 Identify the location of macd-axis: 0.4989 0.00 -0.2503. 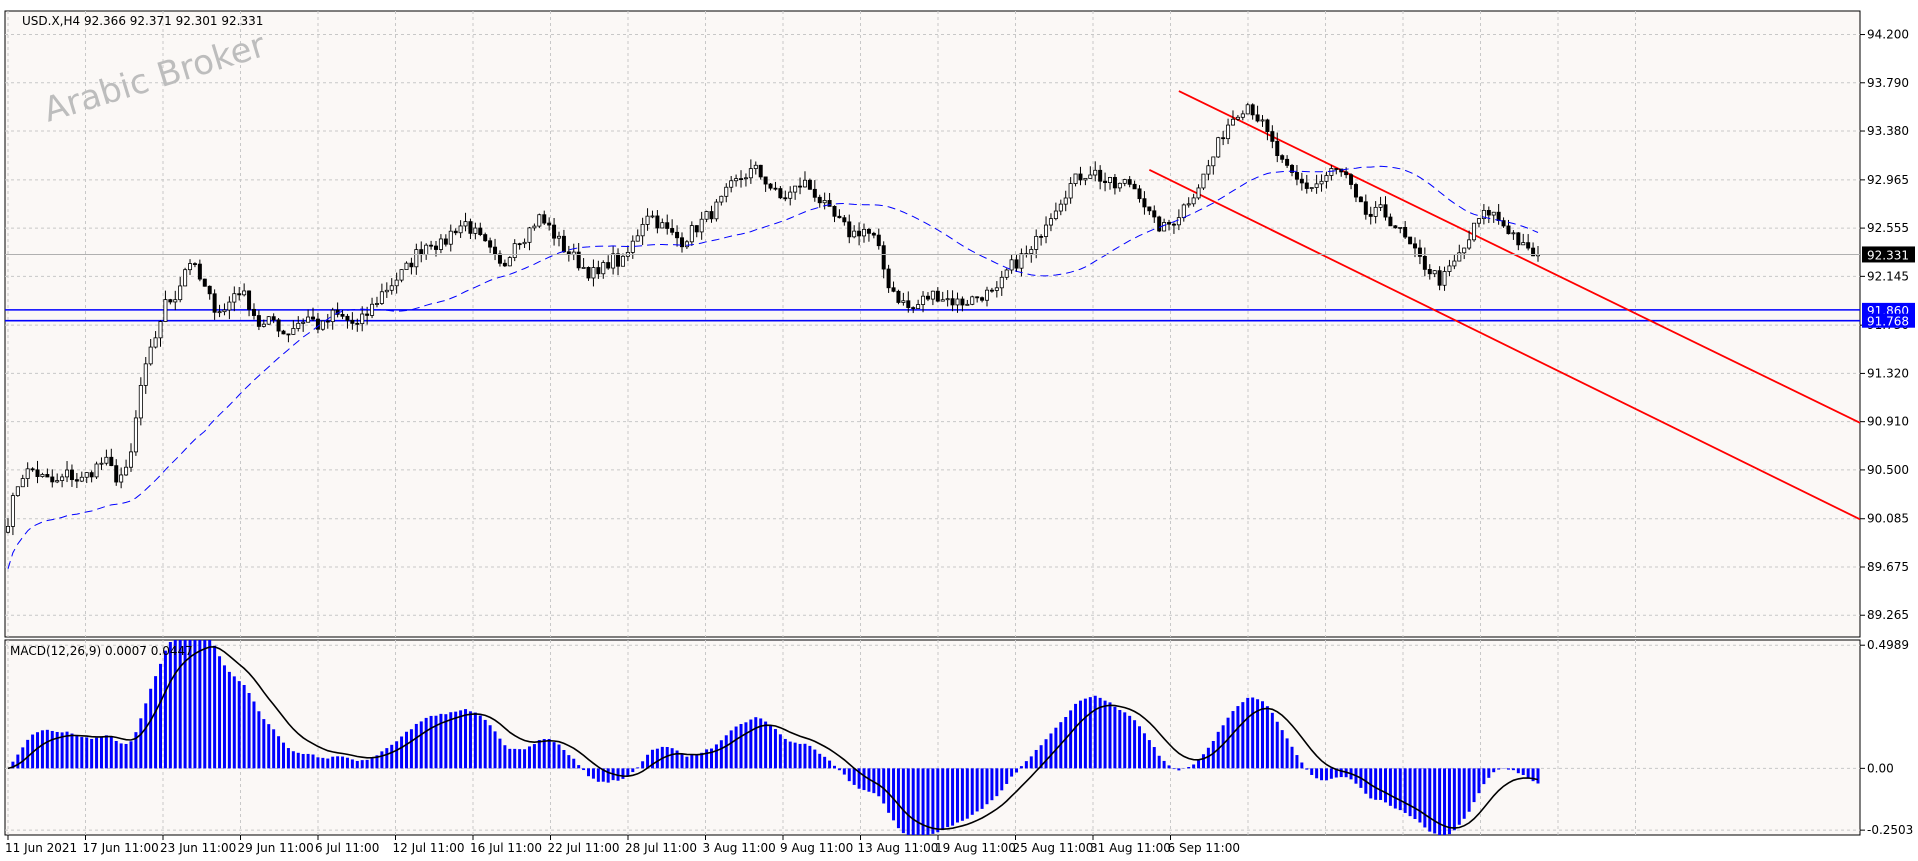
(1886, 737).